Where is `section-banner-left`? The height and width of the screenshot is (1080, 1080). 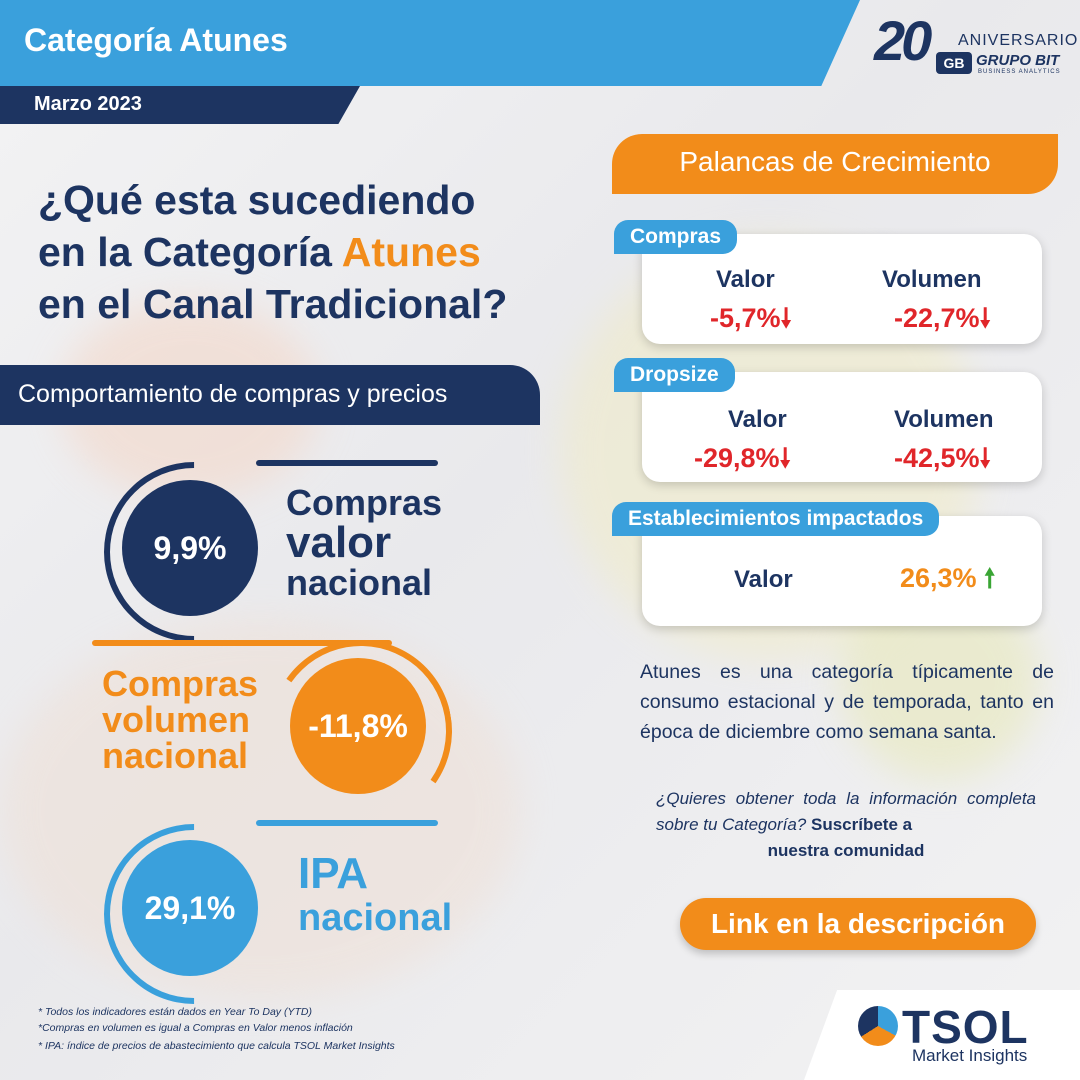
section-banner-left is located at coordinates (270, 395).